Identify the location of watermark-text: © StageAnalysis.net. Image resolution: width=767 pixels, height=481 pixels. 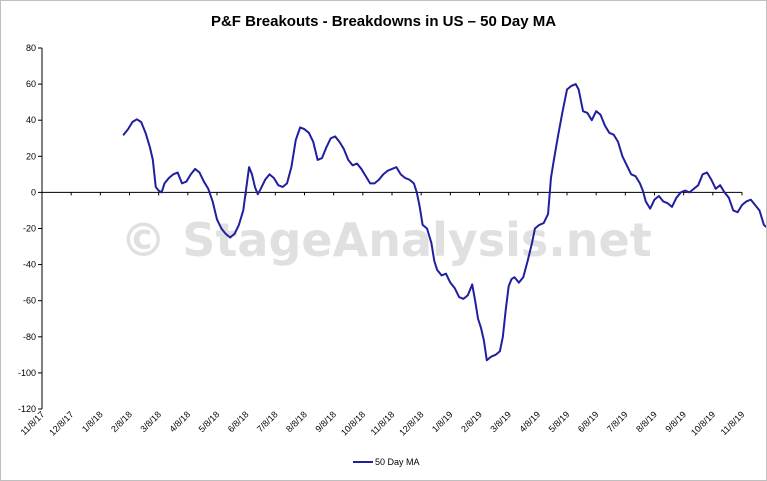
(385, 240).